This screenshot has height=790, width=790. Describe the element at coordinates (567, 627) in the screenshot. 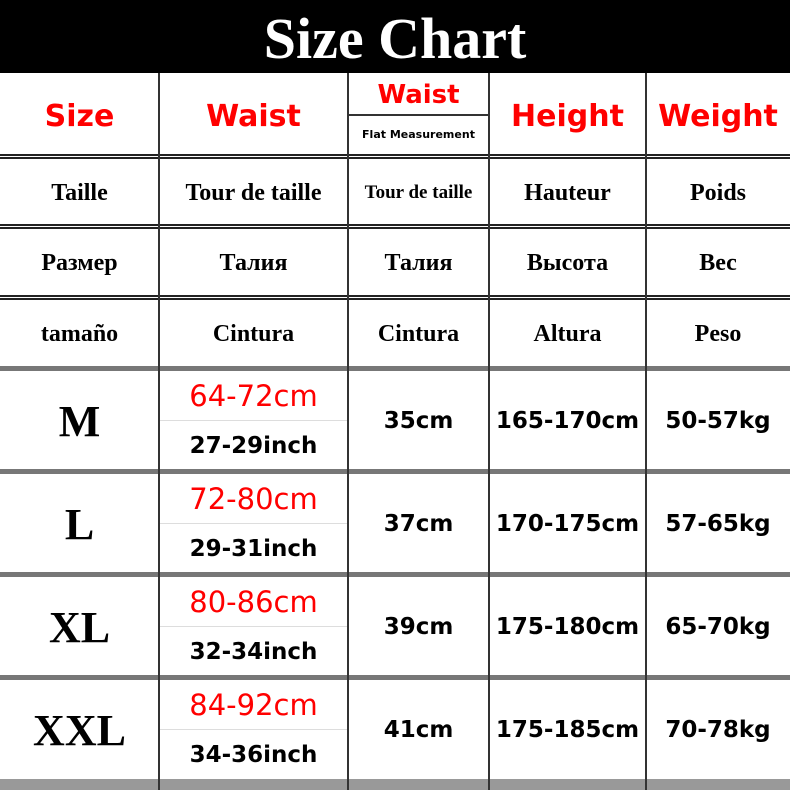

I see `height-value: 175-180cm` at that location.